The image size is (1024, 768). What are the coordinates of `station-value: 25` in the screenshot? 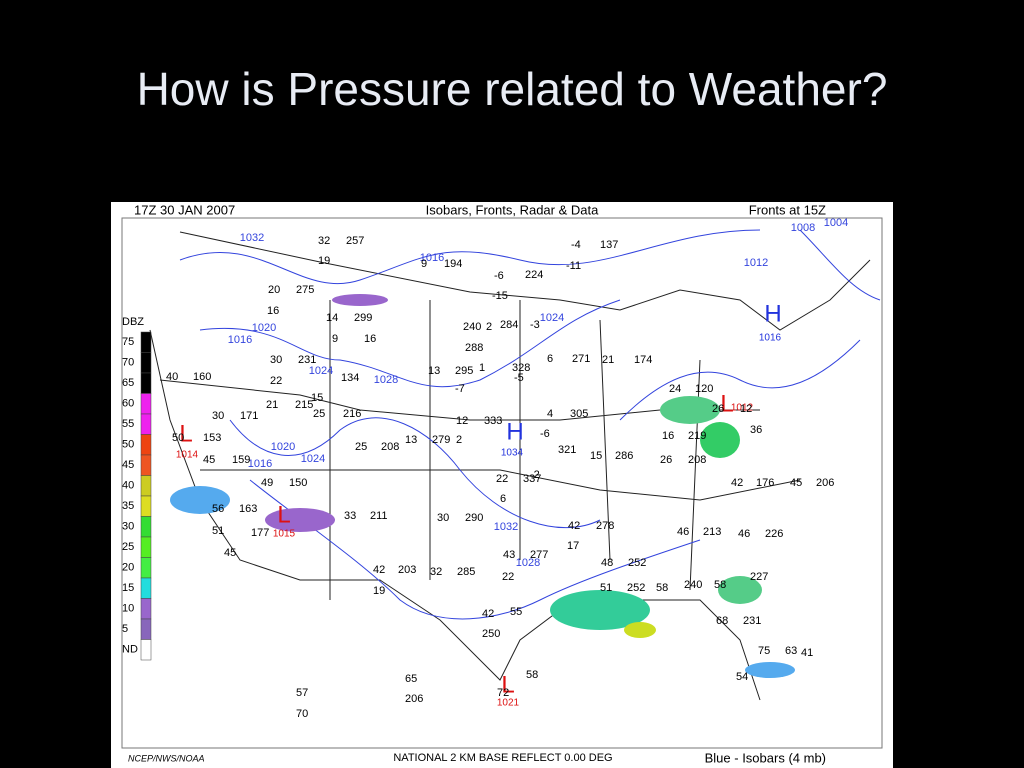 It's located at (361, 447).